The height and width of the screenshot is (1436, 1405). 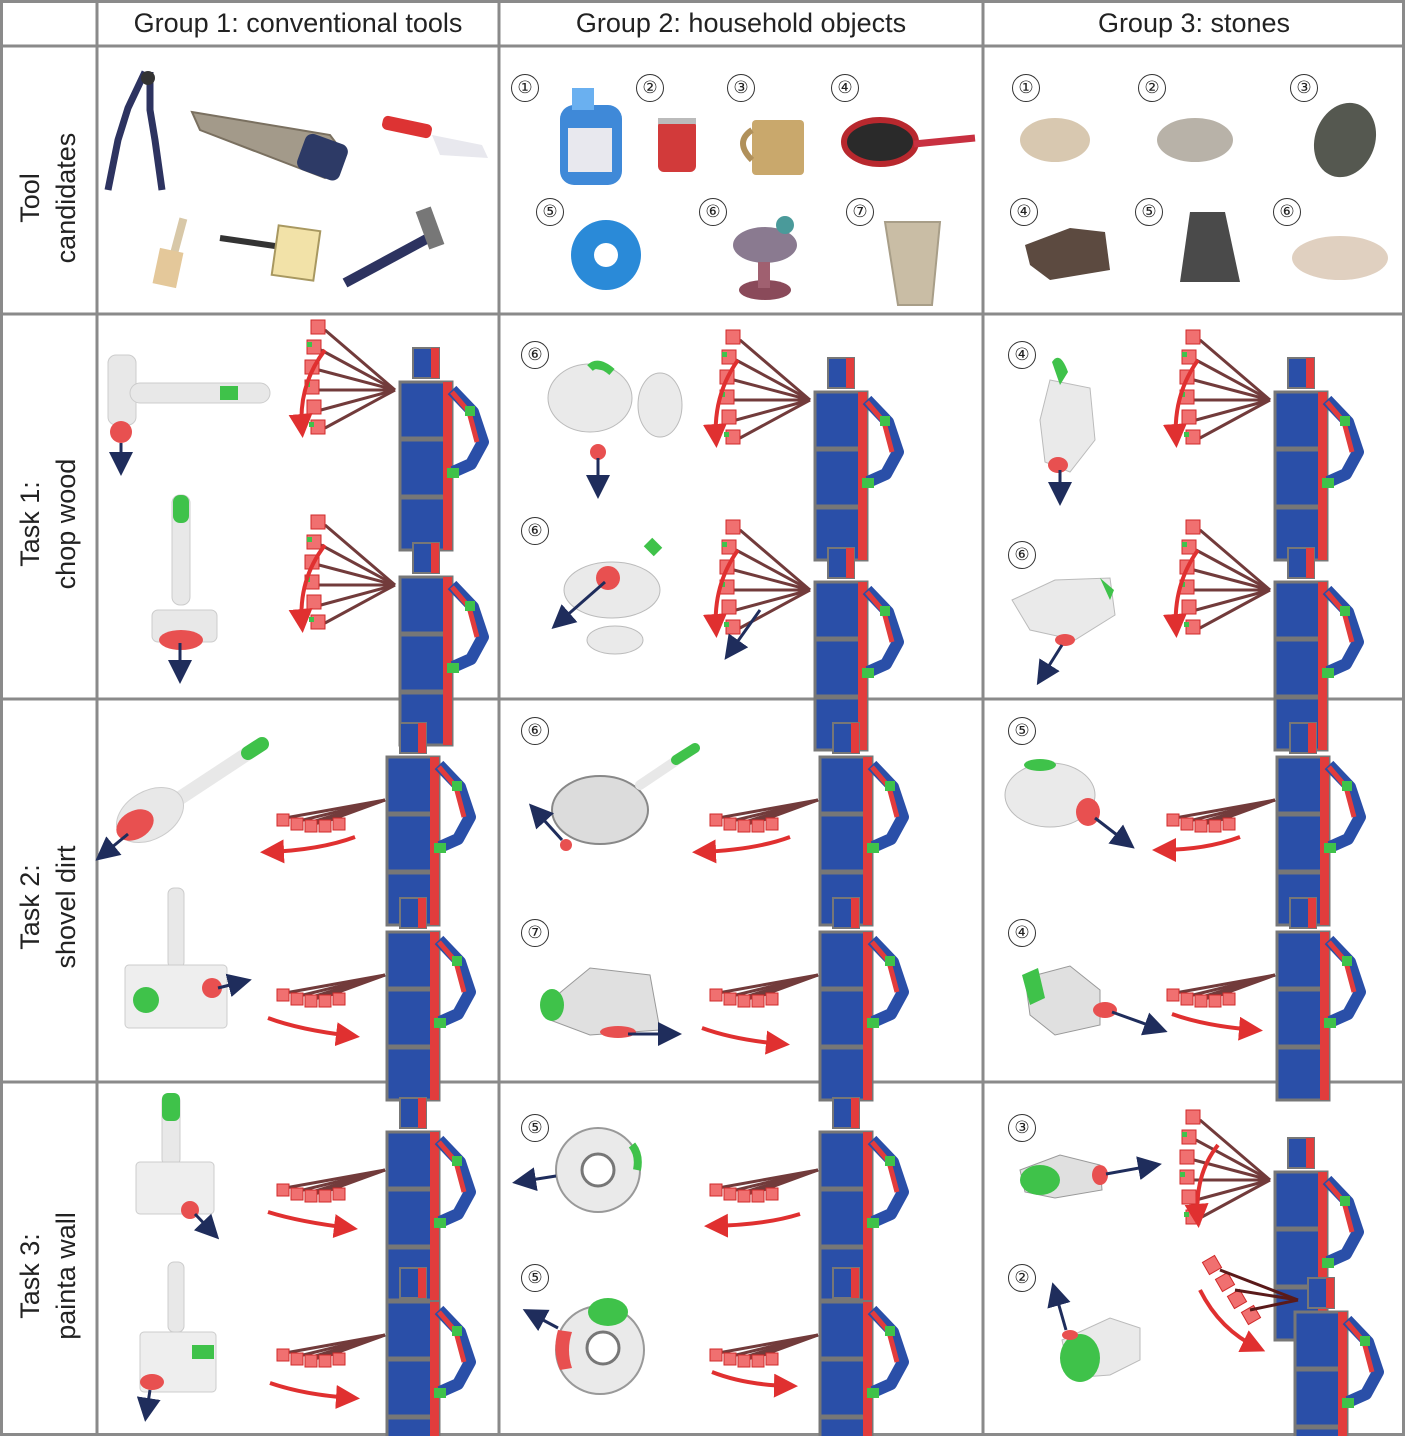 I want to click on task2-g2-motion-arrow-top, so click(x=741, y=849).